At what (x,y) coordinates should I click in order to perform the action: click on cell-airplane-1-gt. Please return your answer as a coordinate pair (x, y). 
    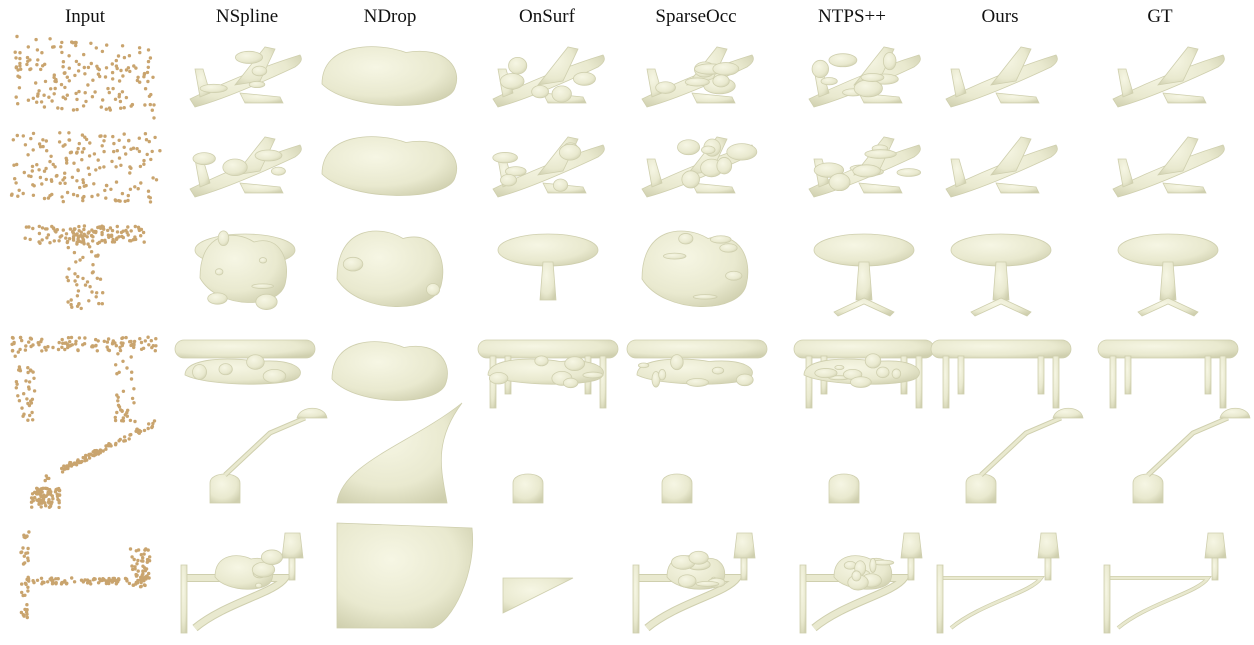
    Looking at the image, I should click on (1168, 77).